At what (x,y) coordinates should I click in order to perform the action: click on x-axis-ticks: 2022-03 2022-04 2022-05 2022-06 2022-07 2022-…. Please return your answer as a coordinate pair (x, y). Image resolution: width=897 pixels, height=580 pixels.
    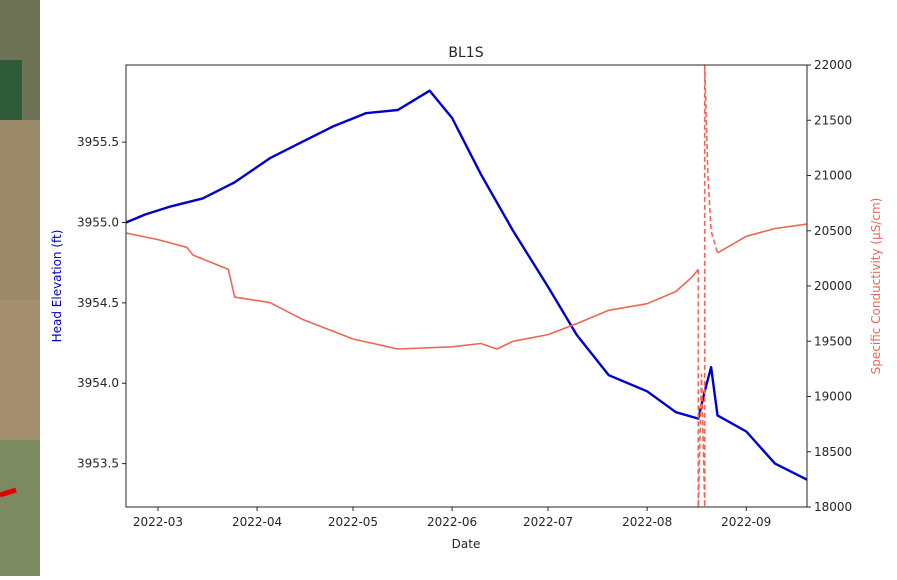
    Looking at the image, I should click on (452, 518).